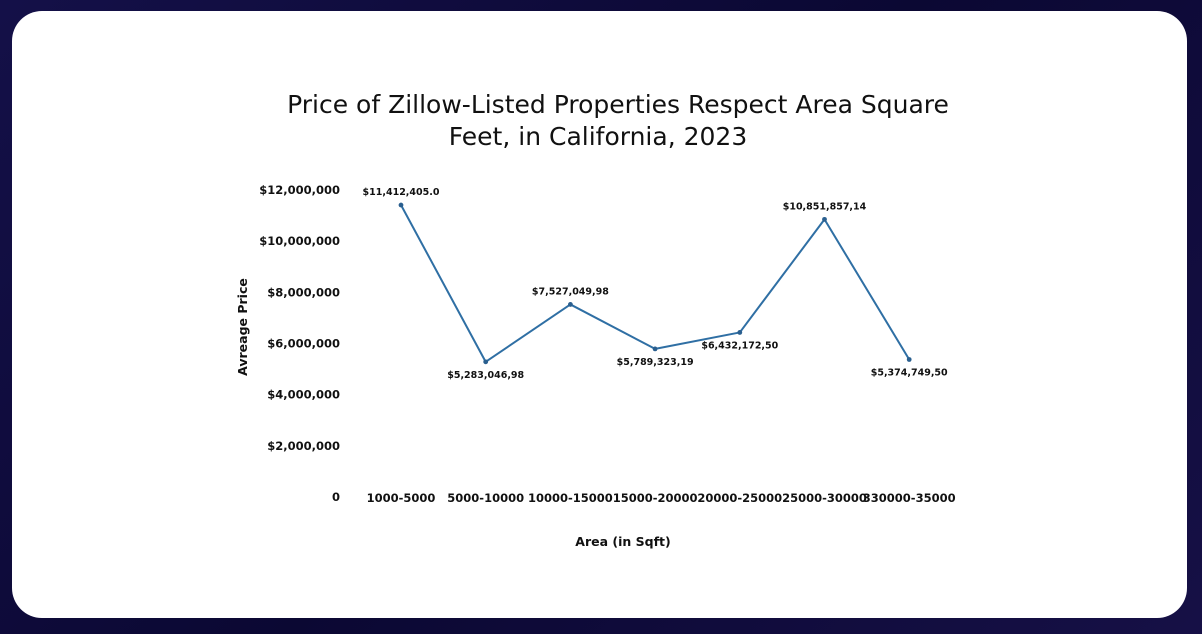  I want to click on data-label: $5,374,749,50, so click(909, 372).